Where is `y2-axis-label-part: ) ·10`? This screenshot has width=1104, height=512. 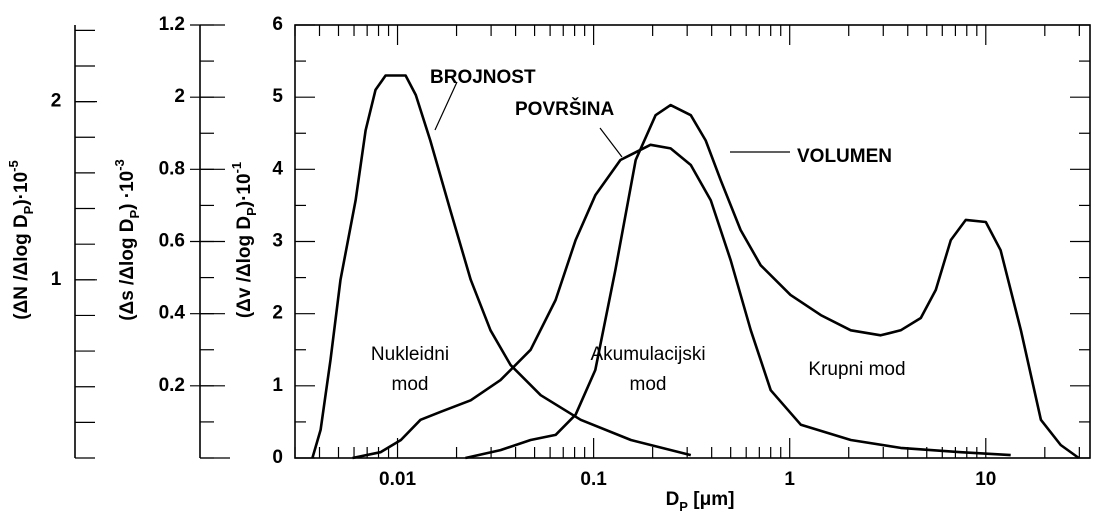 y2-axis-label-part: ) ·10 is located at coordinates (127, 190).